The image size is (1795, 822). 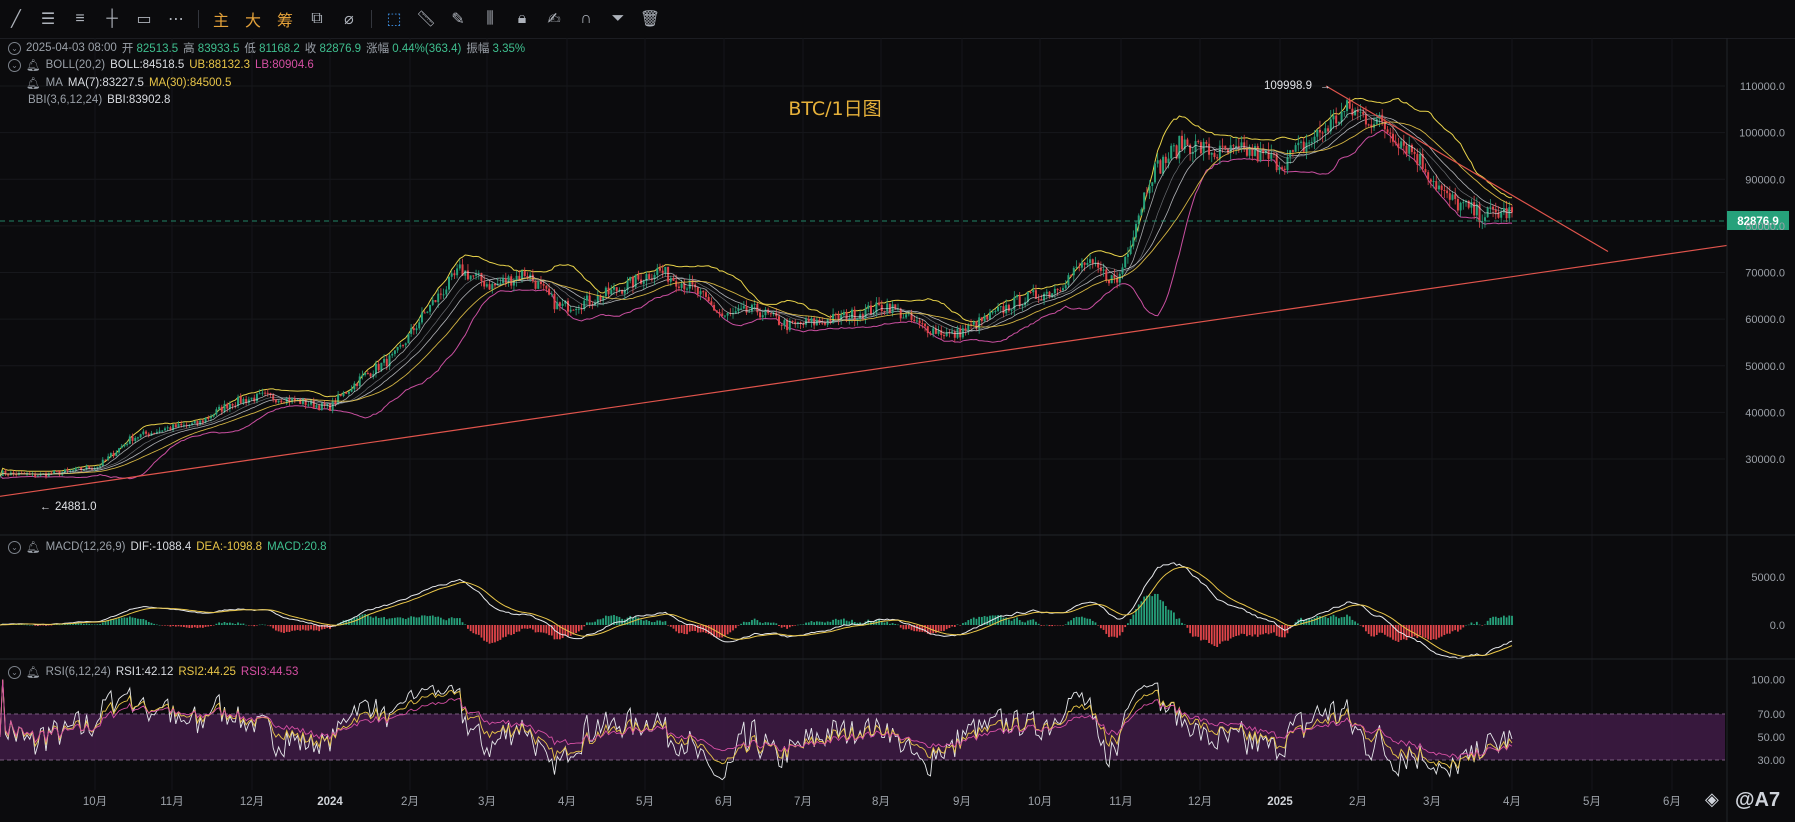 What do you see at coordinates (16, 19) in the screenshot?
I see `trend-line-tool-icon: ╱` at bounding box center [16, 19].